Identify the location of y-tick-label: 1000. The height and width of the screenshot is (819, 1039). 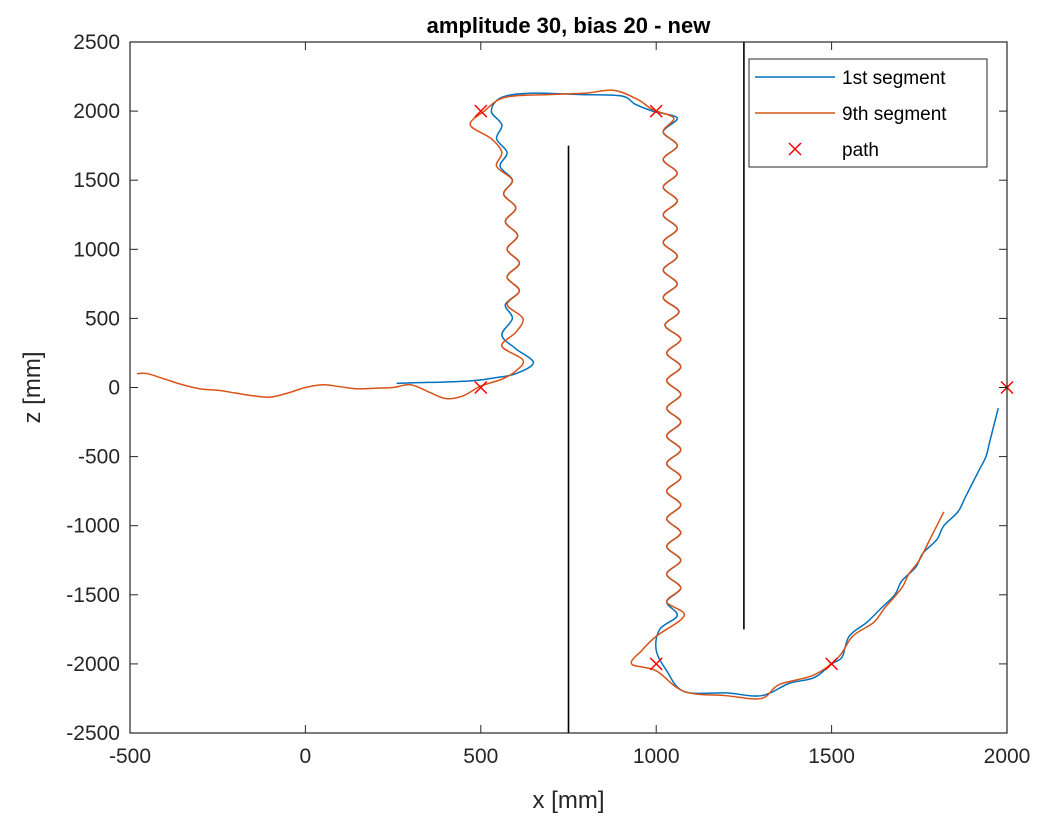
(96, 249).